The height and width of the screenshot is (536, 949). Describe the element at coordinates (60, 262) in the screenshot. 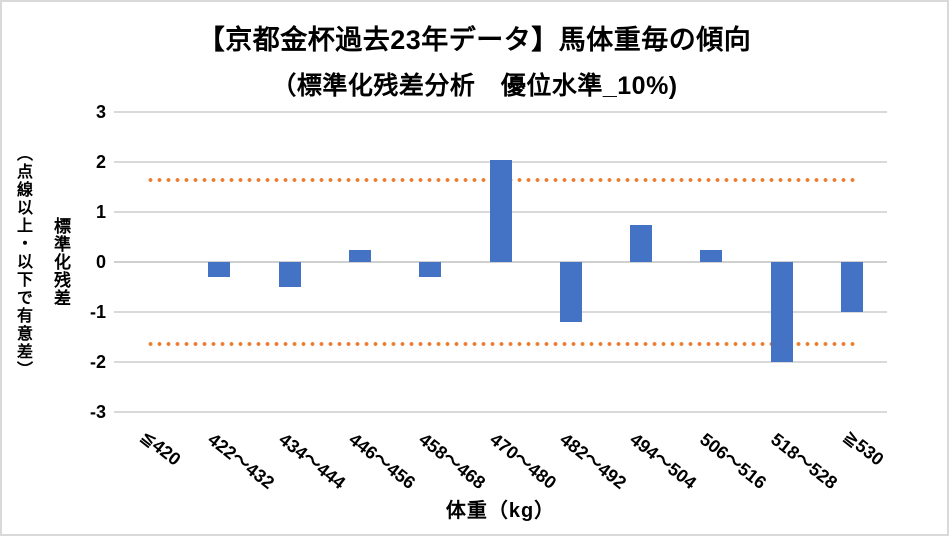

I see `y-axis-title: 標準化残差` at that location.